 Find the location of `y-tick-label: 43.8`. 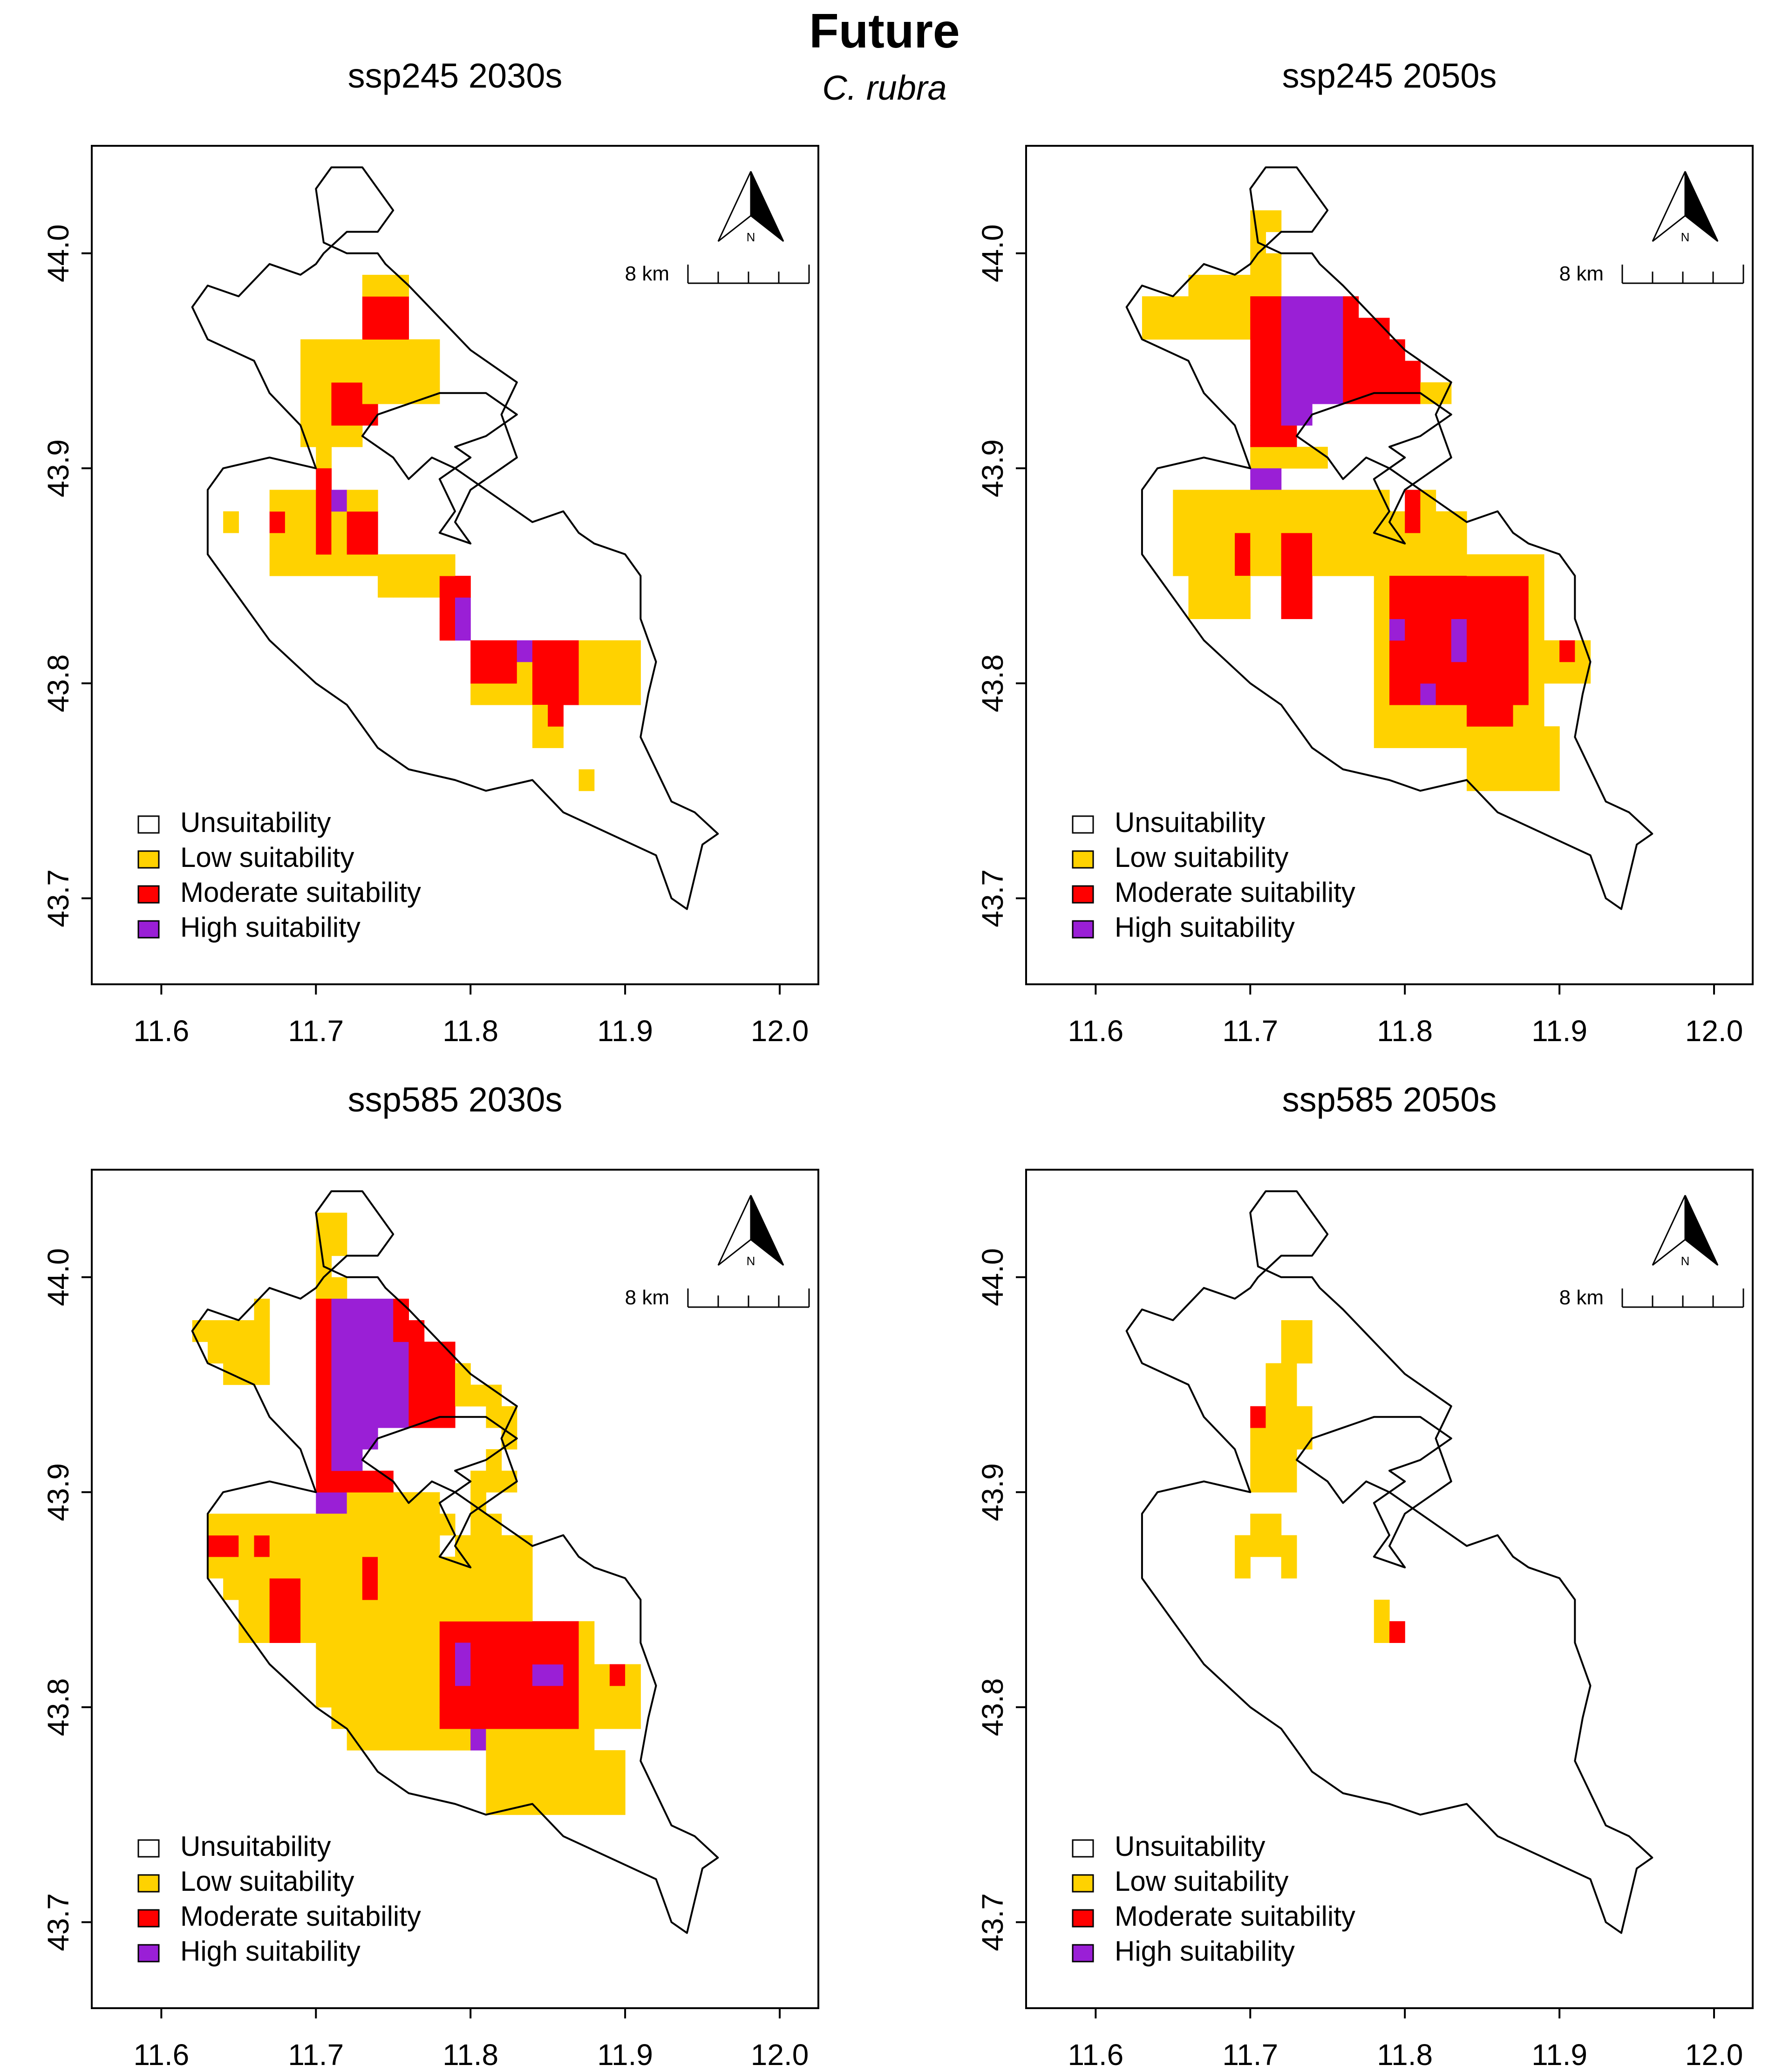

y-tick-label: 43.8 is located at coordinates (58, 1707).